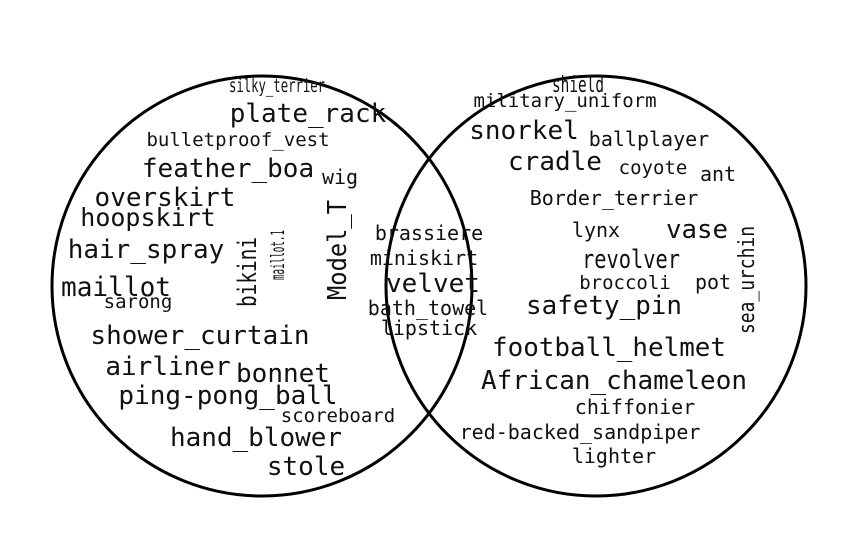 Image resolution: width=858 pixels, height=559 pixels. Describe the element at coordinates (580, 432) in the screenshot. I see `right-word: red-backed_sandpiper` at that location.